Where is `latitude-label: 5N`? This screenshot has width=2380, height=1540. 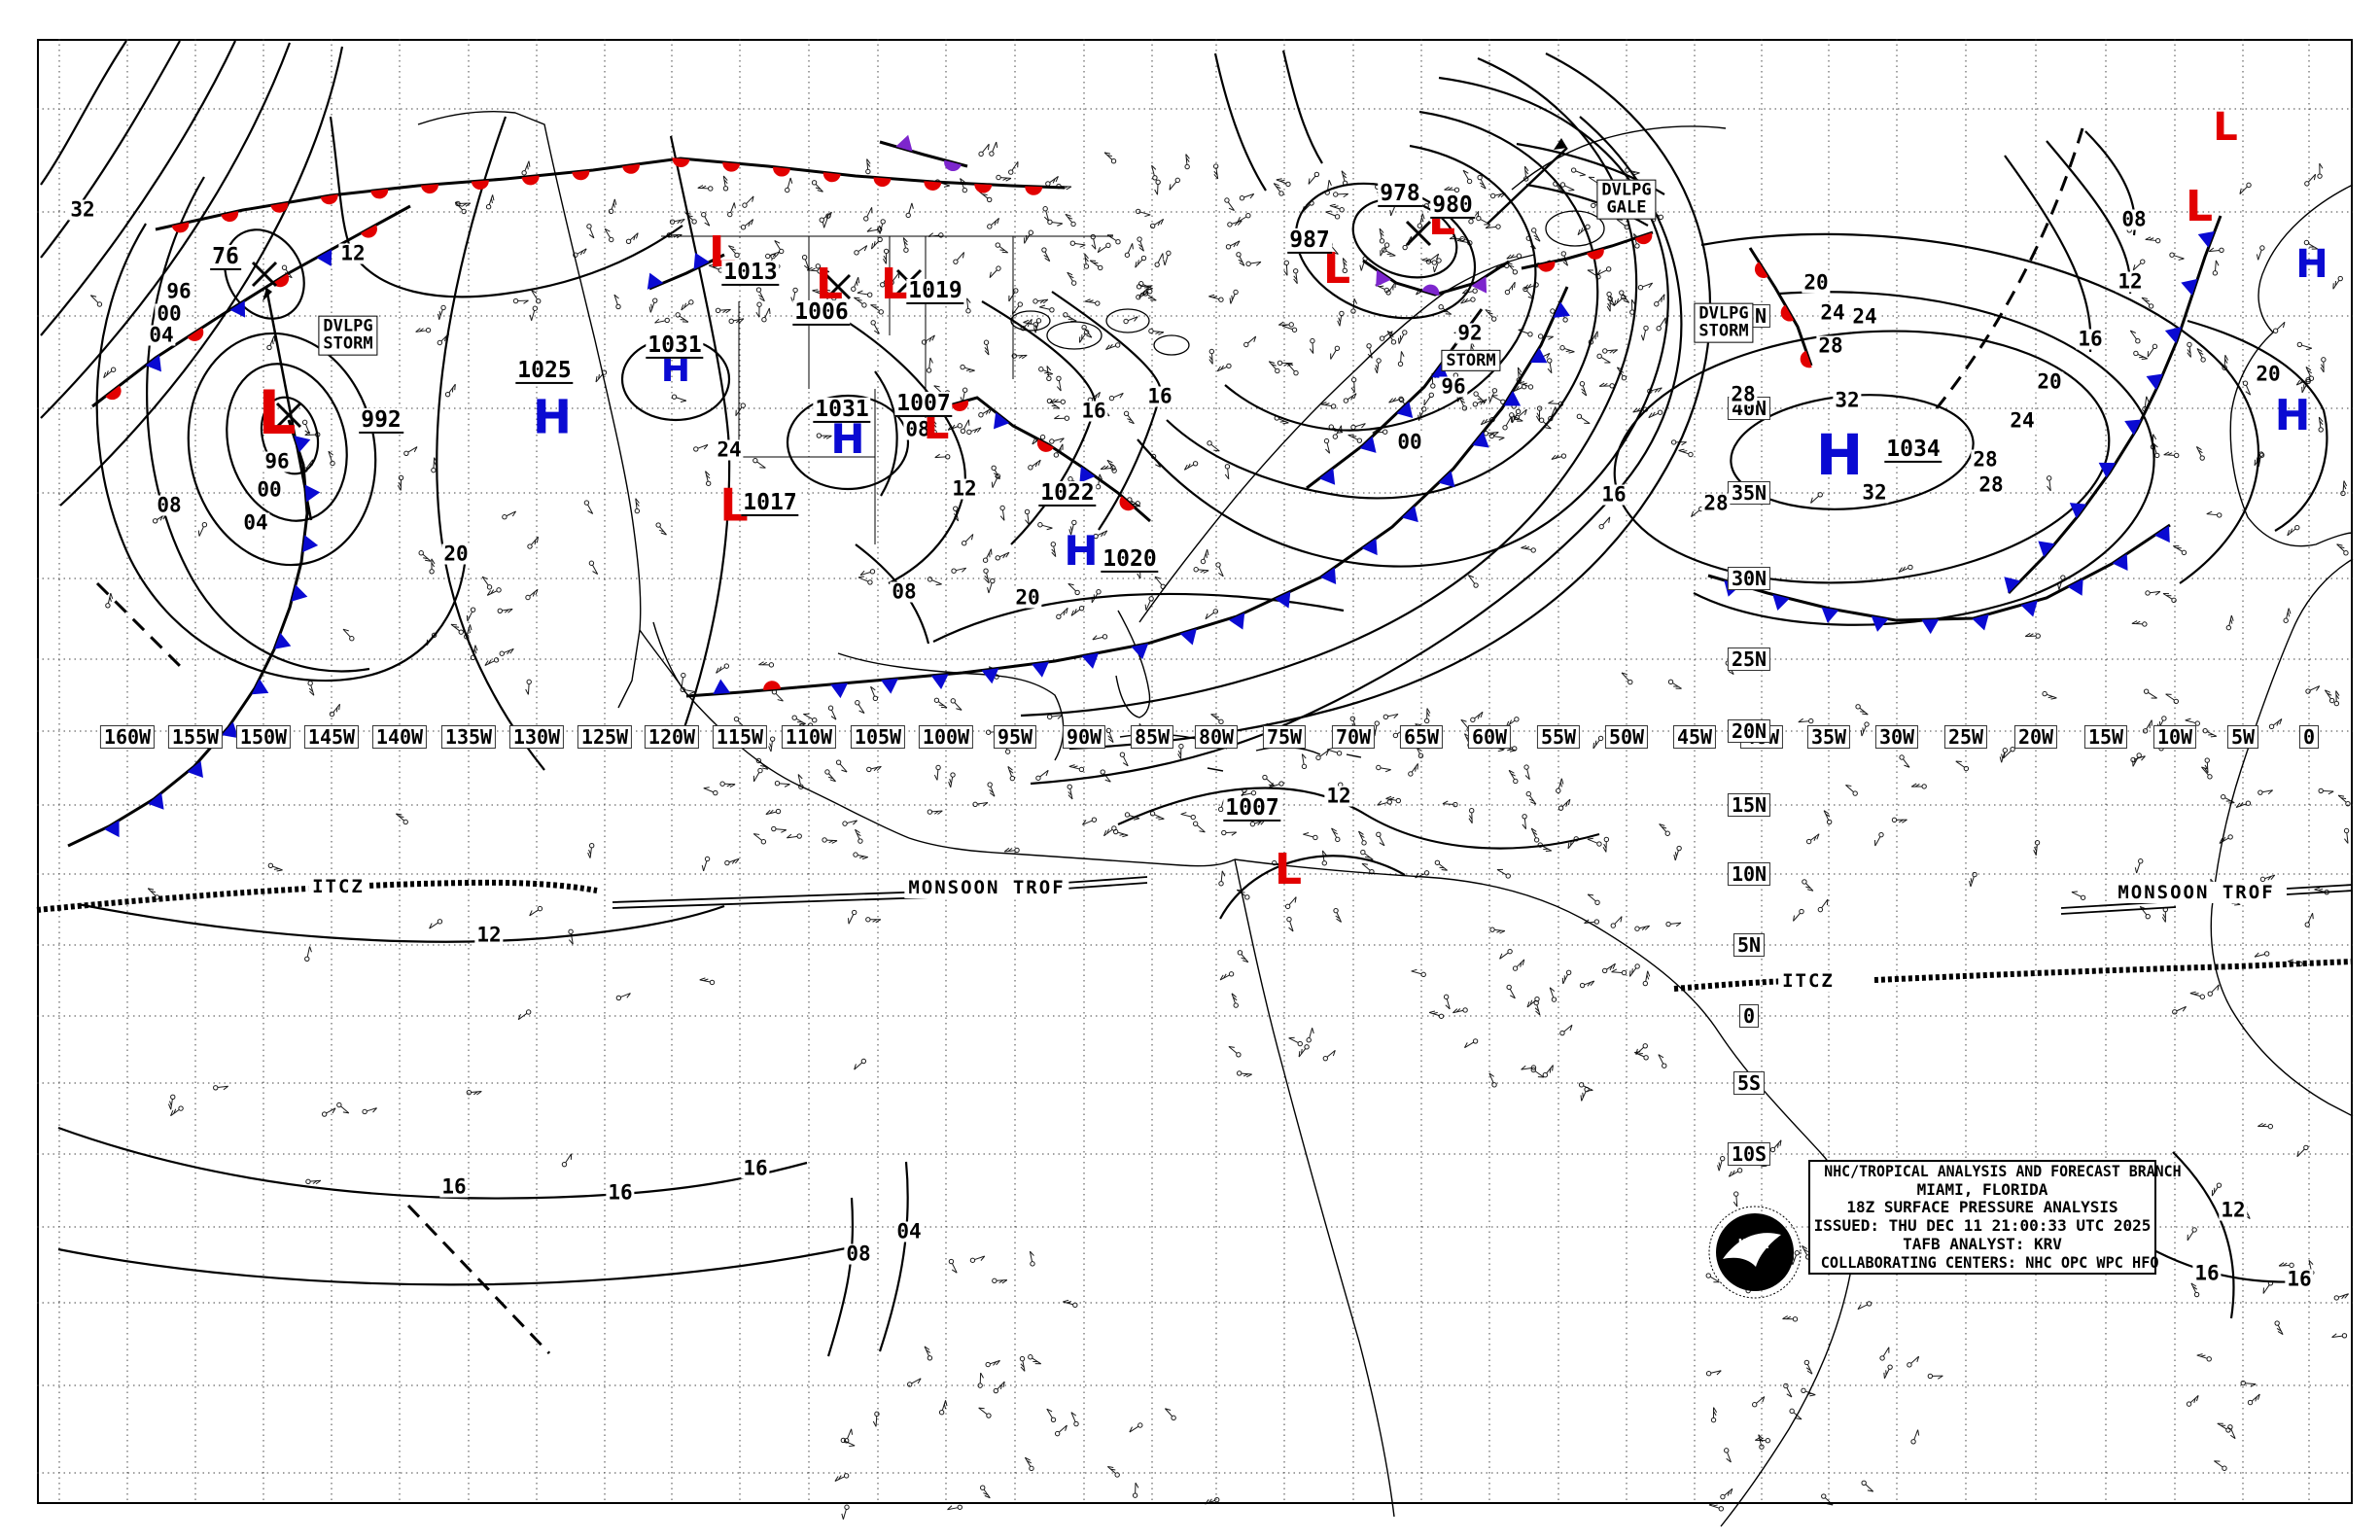 latitude-label: 5N is located at coordinates (1749, 945).